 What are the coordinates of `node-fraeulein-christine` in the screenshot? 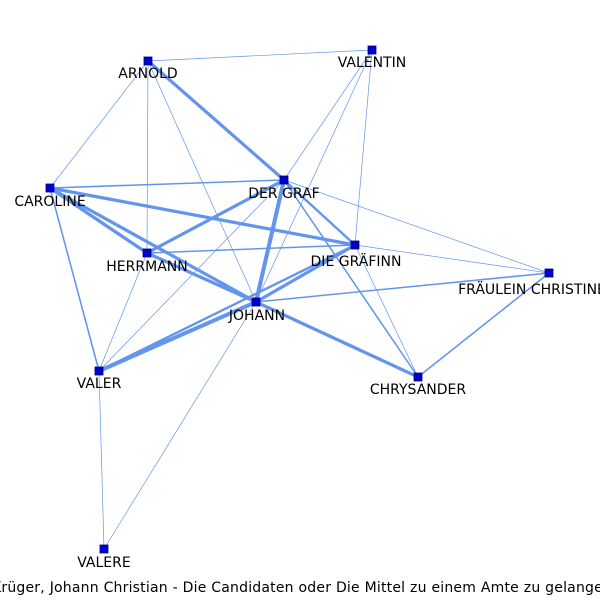 It's located at (549, 273).